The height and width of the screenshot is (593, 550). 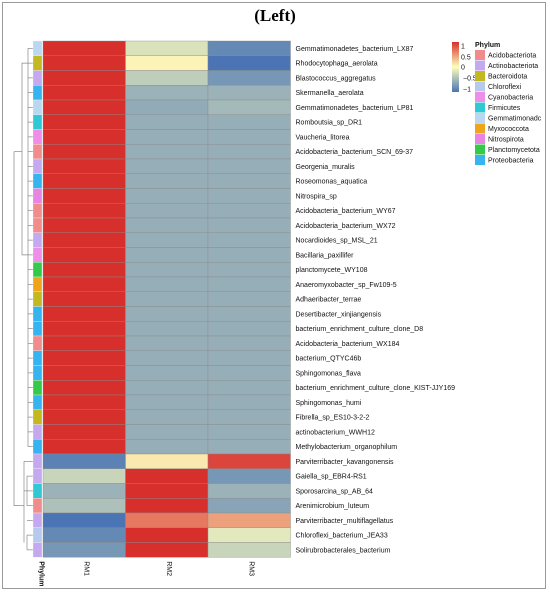 What do you see at coordinates (316, 196) in the screenshot?
I see `row-label: Nitrospira_sp` at bounding box center [316, 196].